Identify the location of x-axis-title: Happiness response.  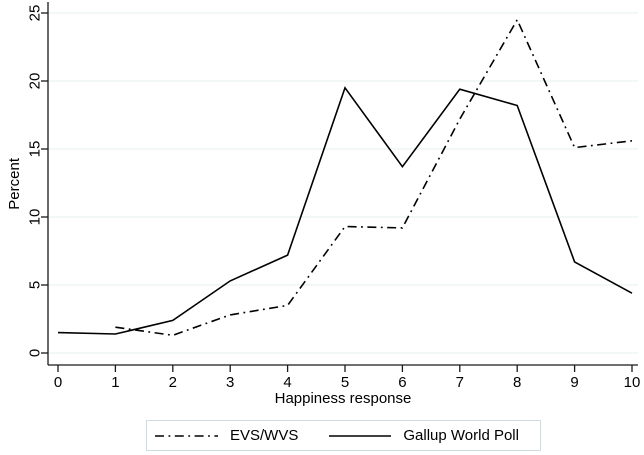
(343, 398).